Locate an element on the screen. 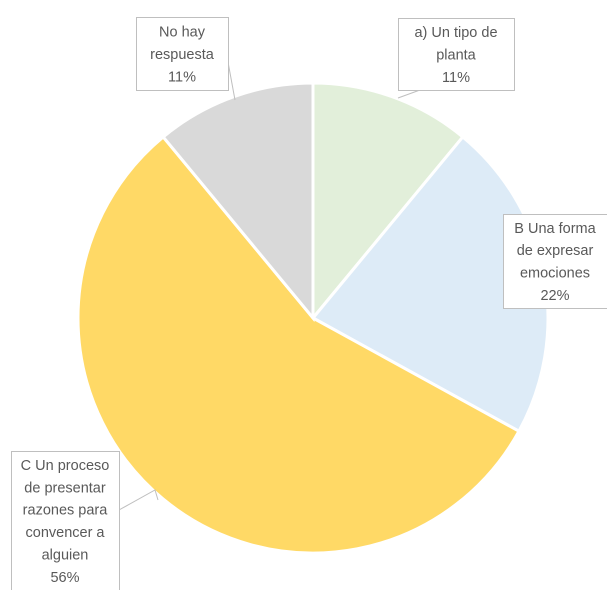 The width and height of the screenshot is (607, 590). data-label-line-2-1: de presentar is located at coordinates (65, 488).